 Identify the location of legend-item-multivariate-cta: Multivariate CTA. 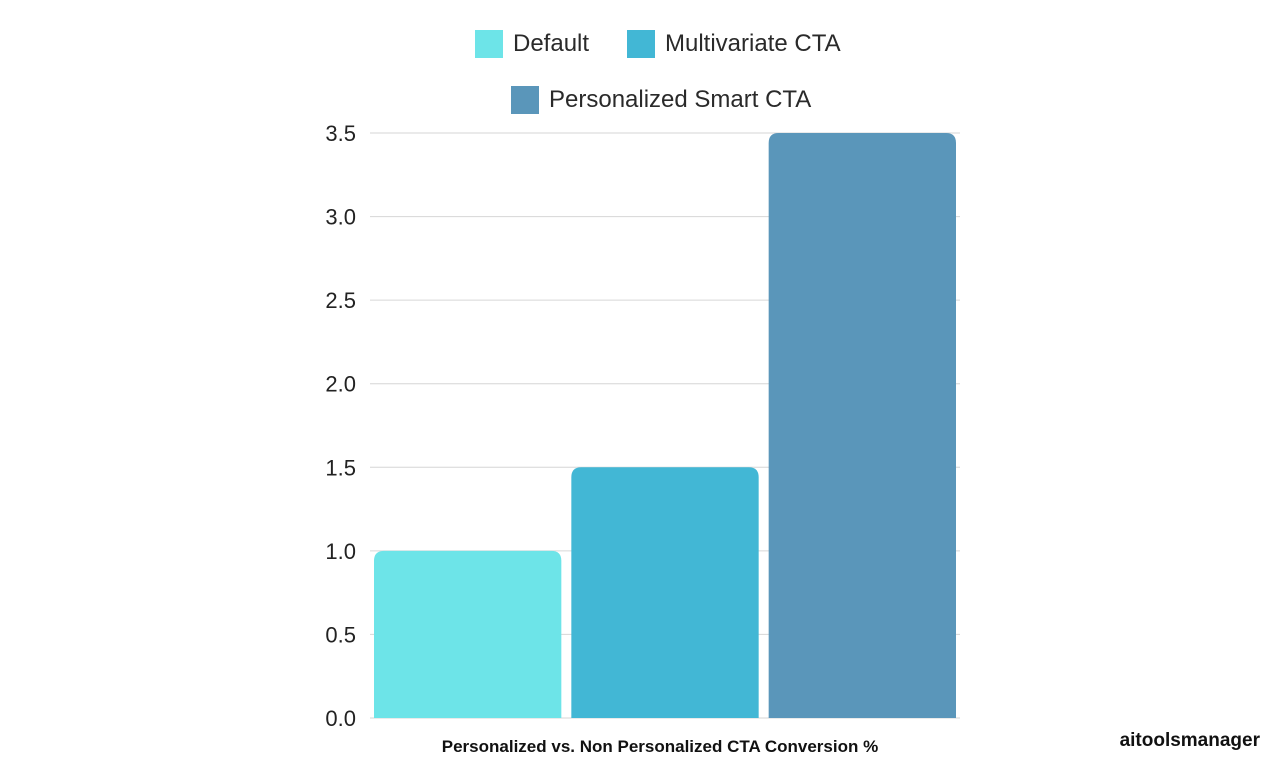
(734, 44).